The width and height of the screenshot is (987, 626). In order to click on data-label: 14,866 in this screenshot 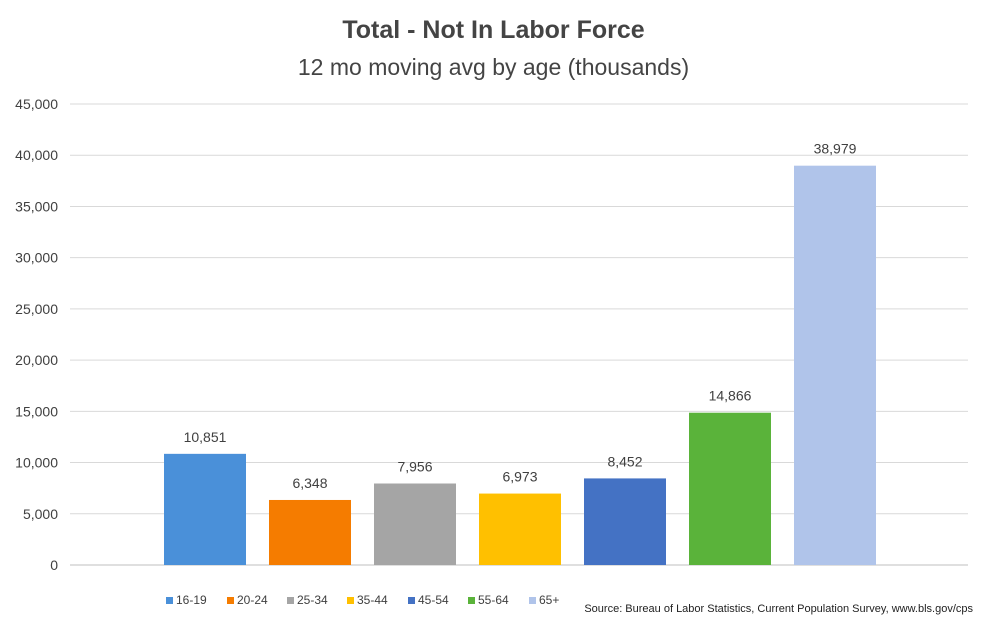, I will do `click(730, 396)`.